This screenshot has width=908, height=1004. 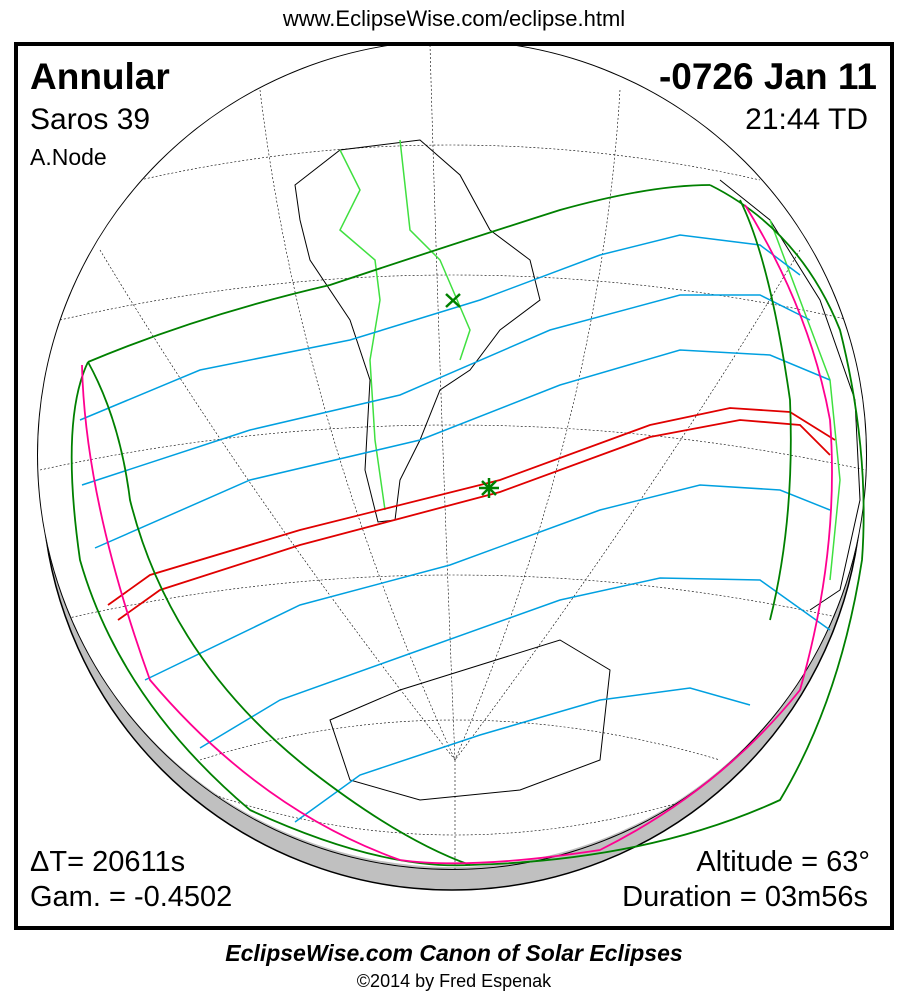 I want to click on subsolar-x-marker, so click(x=453, y=300).